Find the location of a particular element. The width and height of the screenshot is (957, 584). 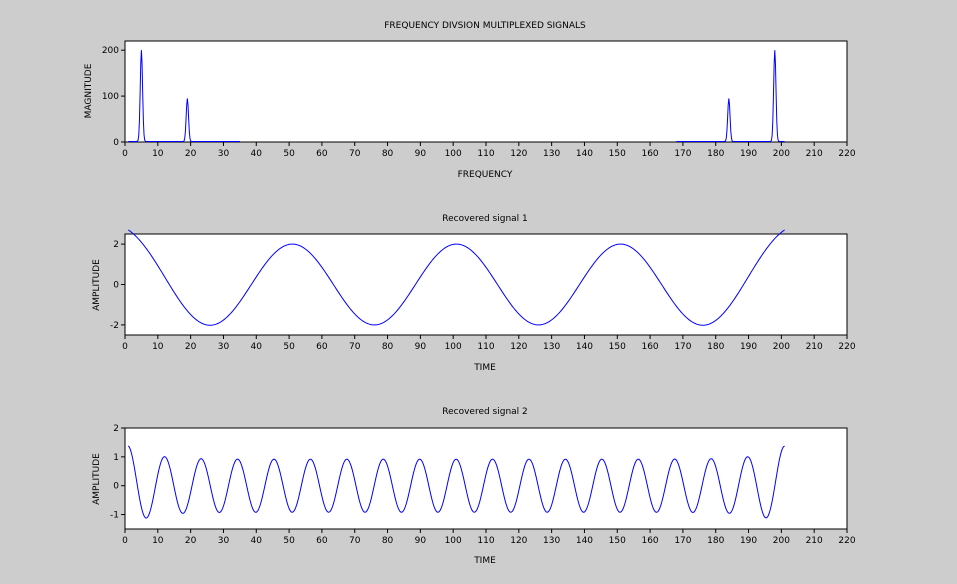

subplot-3-xtick-label-30: 30 is located at coordinates (224, 541).